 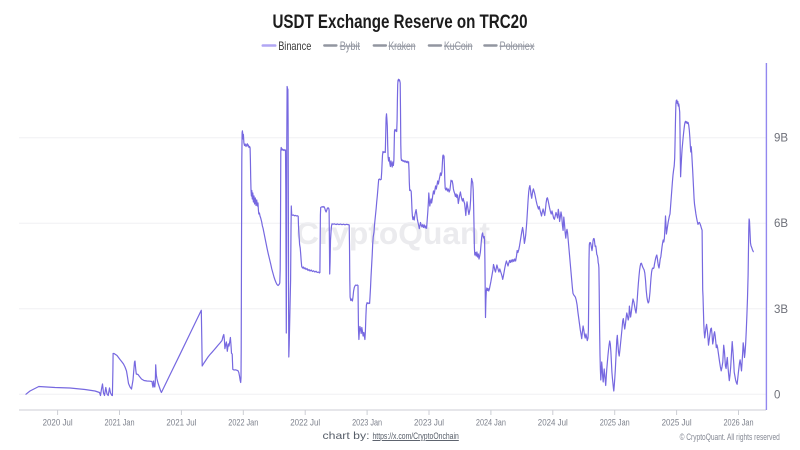 I want to click on svg-text: Bybit, so click(x=350, y=46).